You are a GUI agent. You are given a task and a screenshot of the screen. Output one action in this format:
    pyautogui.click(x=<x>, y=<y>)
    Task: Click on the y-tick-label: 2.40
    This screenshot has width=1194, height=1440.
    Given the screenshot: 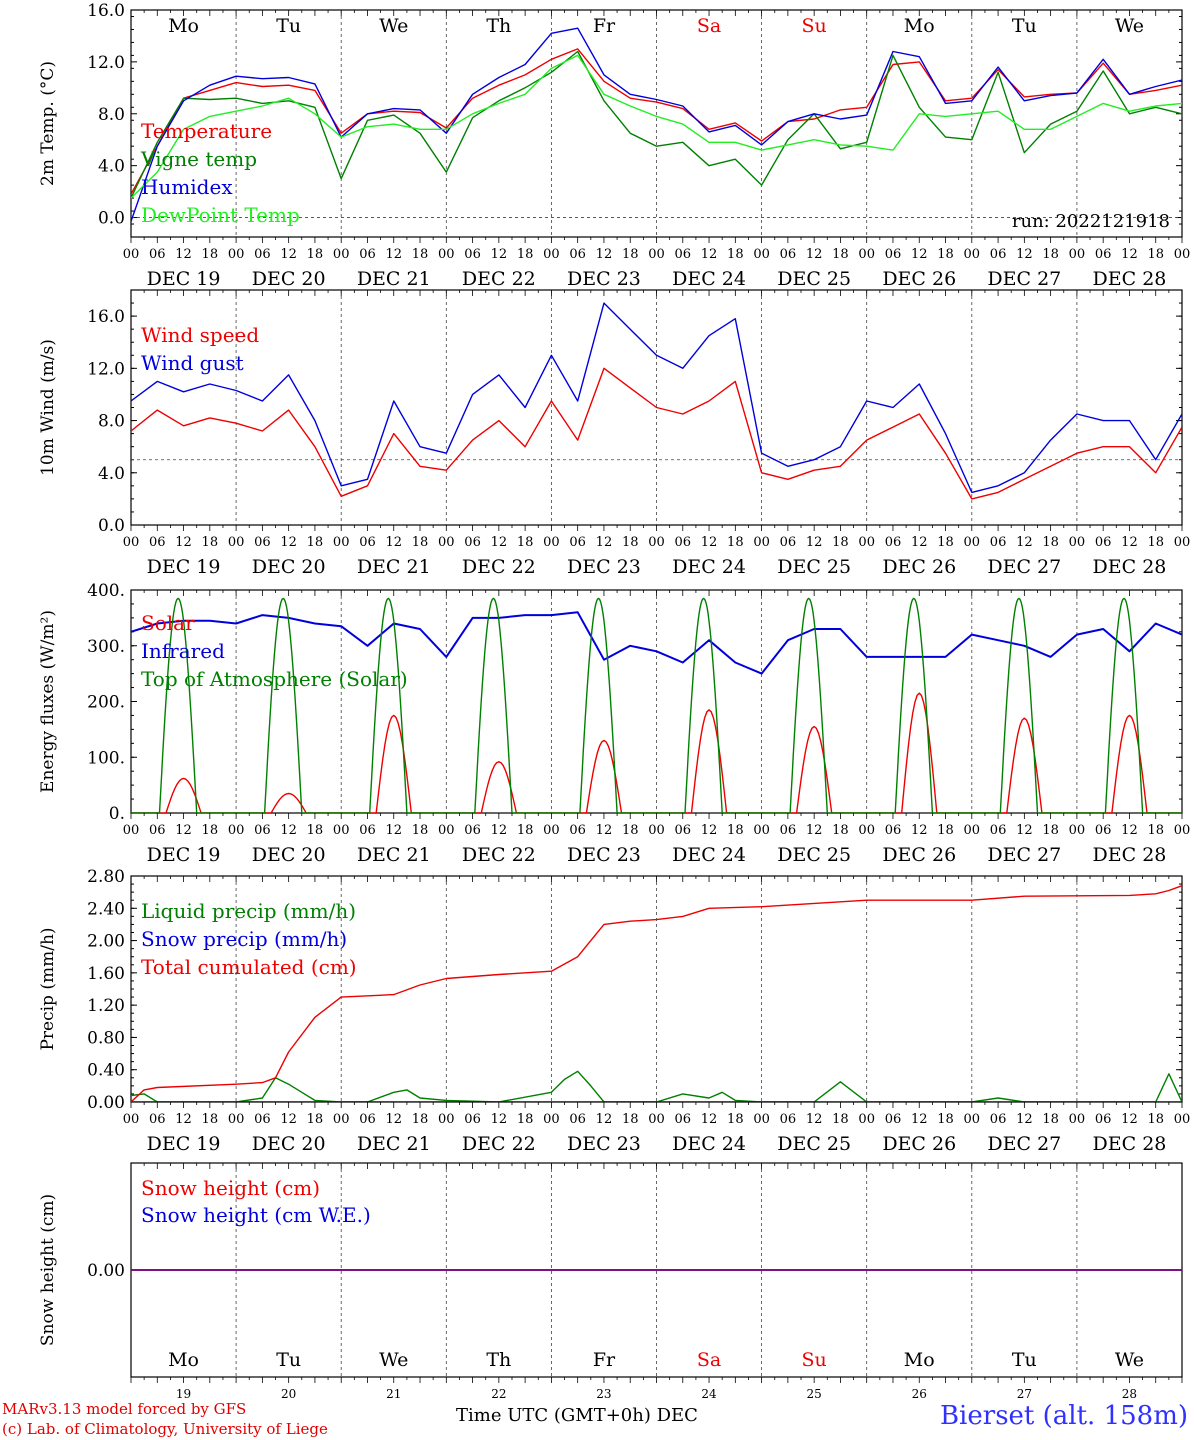 What is the action you would take?
    pyautogui.click(x=106, y=909)
    